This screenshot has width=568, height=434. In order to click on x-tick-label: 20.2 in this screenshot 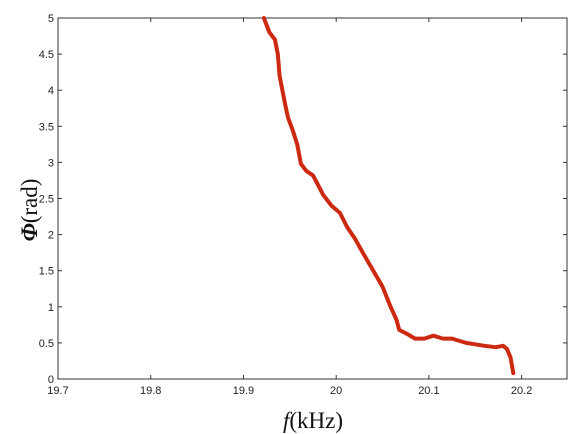, I will do `click(521, 391)`.